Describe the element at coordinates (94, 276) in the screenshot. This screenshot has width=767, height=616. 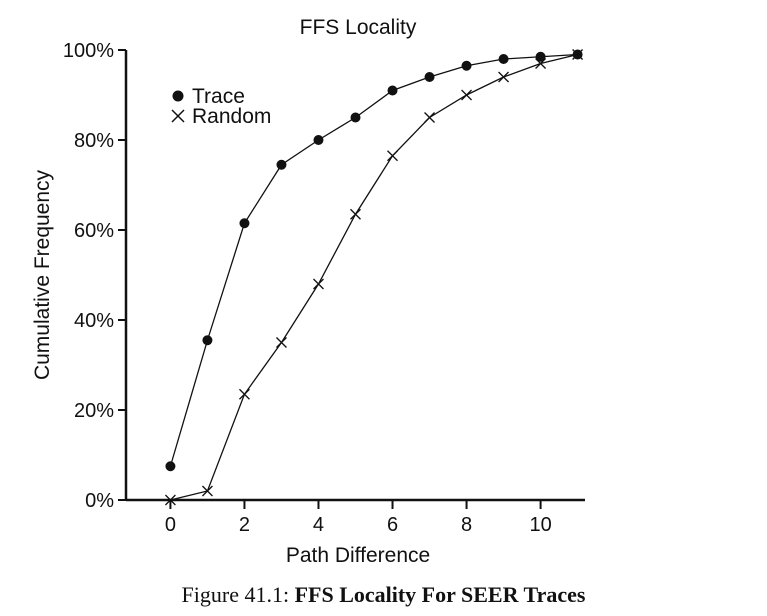
I see `y-ticks: 0% 20% 40% 60% 80% 100%` at that location.